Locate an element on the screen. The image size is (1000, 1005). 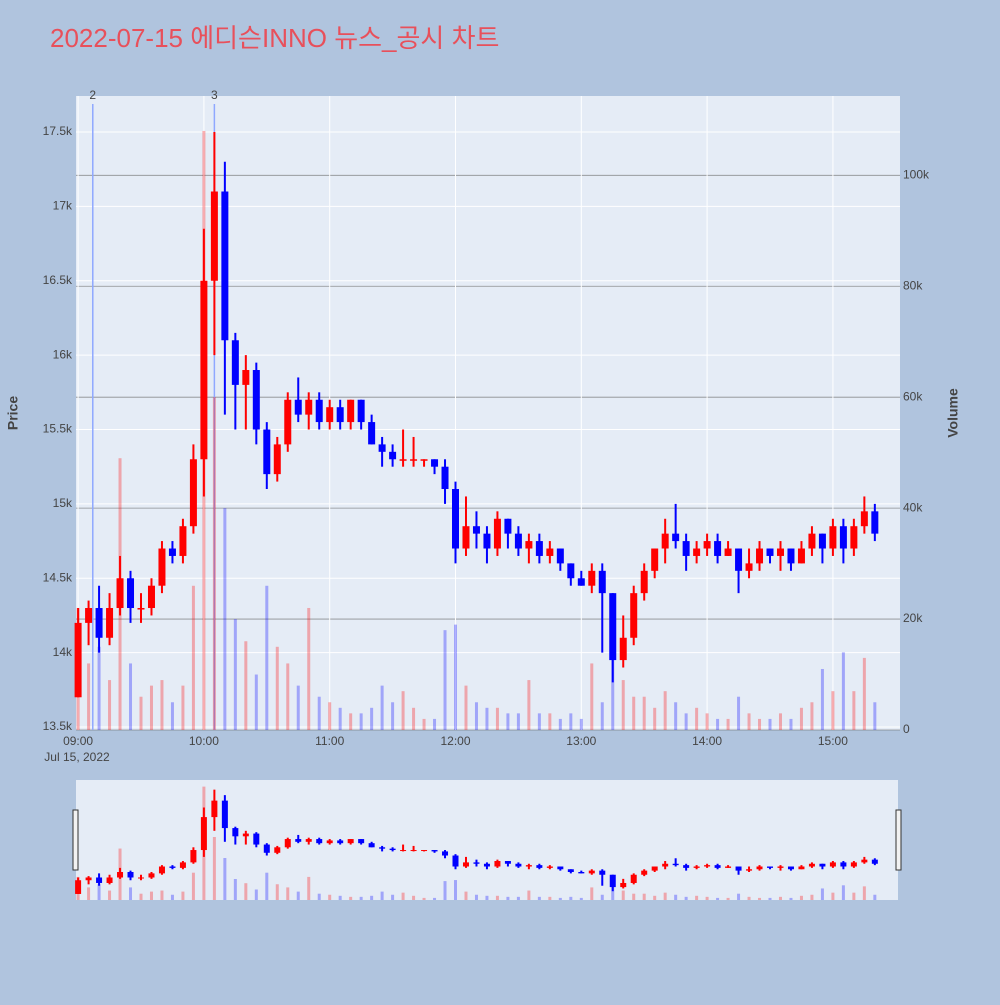
x-tick-label: 13:00 is located at coordinates (581, 741).